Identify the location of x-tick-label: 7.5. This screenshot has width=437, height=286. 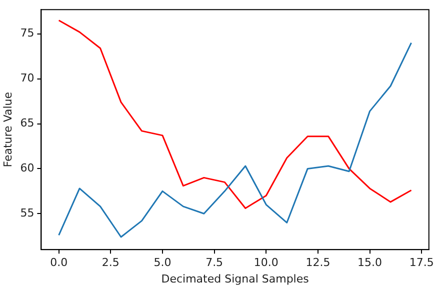
(215, 263).